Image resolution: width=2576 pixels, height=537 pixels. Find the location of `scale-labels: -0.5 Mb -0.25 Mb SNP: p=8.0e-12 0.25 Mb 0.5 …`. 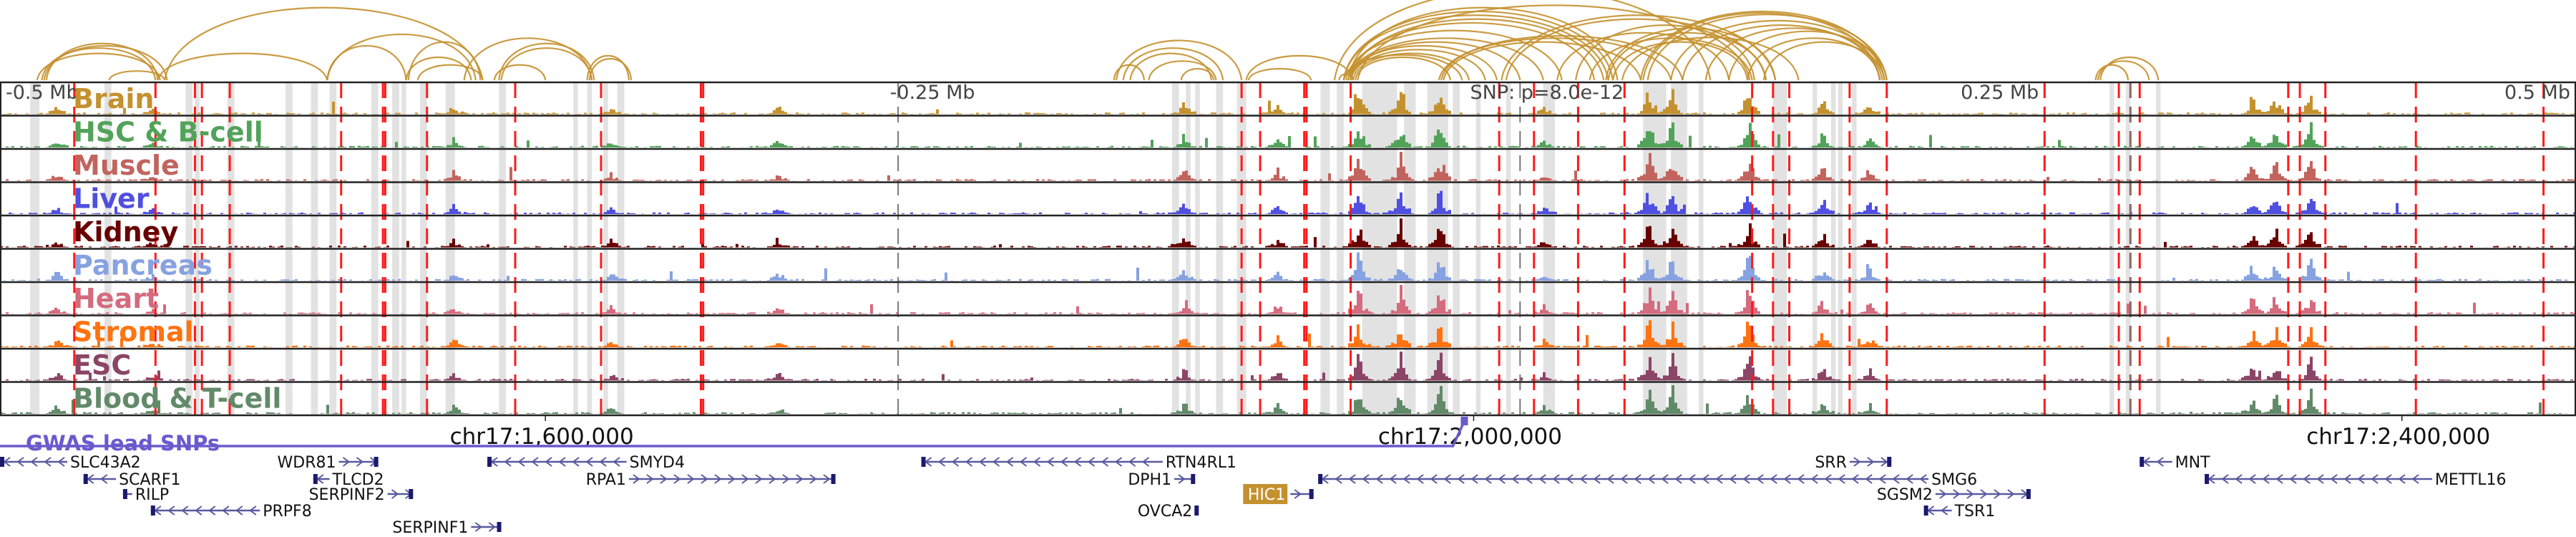

scale-labels: -0.5 Mb -0.25 Mb SNP: p=8.0e-12 0.25 Mb 0.5 … is located at coordinates (1288, 93).